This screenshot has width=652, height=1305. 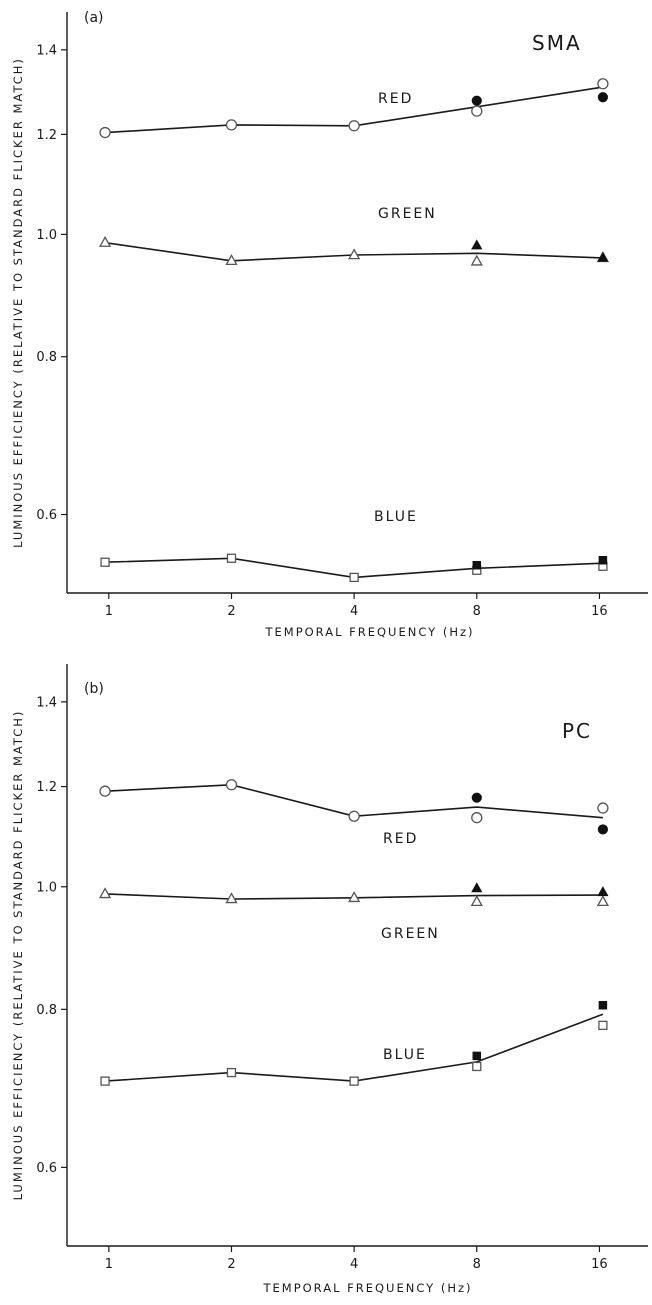 What do you see at coordinates (557, 43) in the screenshot?
I see `subject-label: SMA` at bounding box center [557, 43].